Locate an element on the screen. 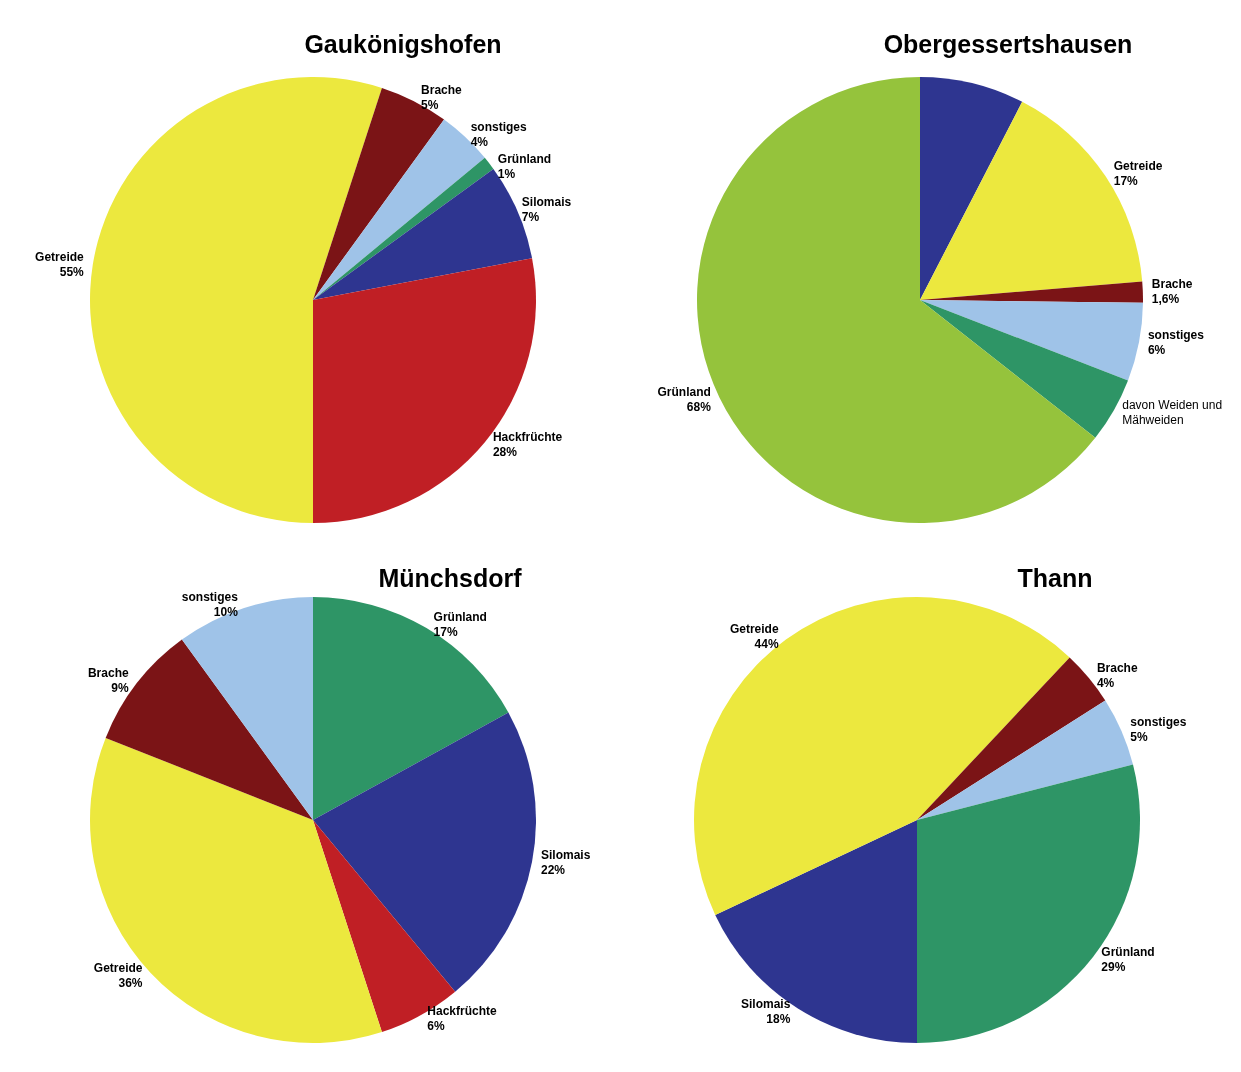 The image size is (1241, 1072). data-label: 1% is located at coordinates (506, 174).